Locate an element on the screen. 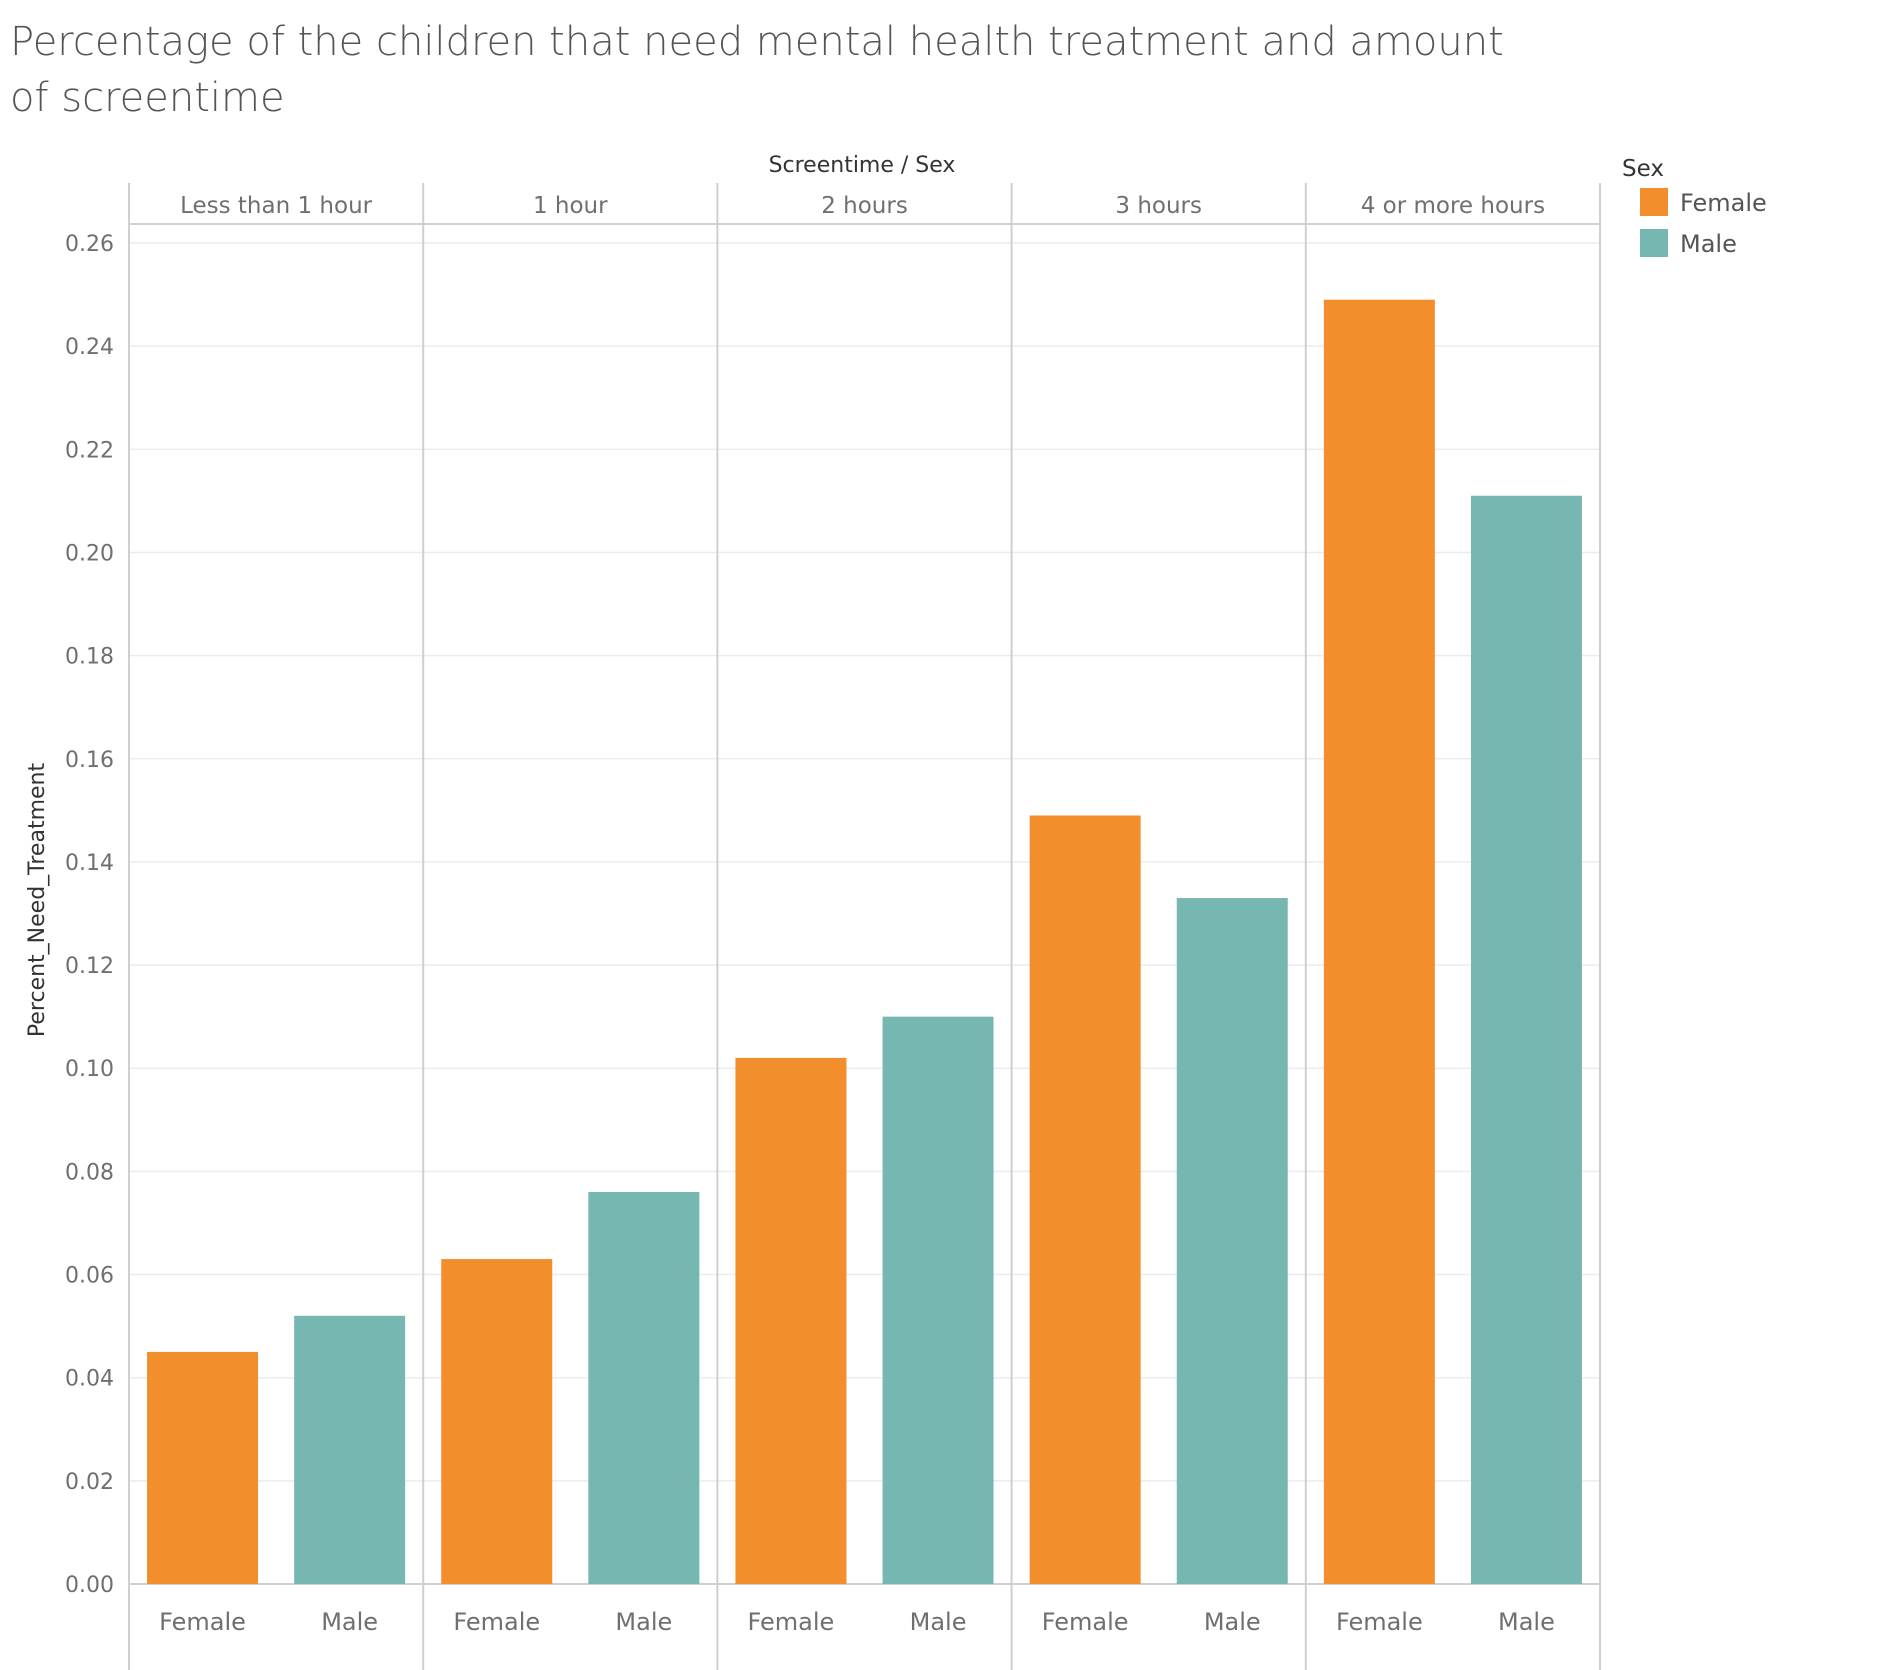 This screenshot has height=1670, width=1892. legend-title: Sex is located at coordinates (1643, 169).